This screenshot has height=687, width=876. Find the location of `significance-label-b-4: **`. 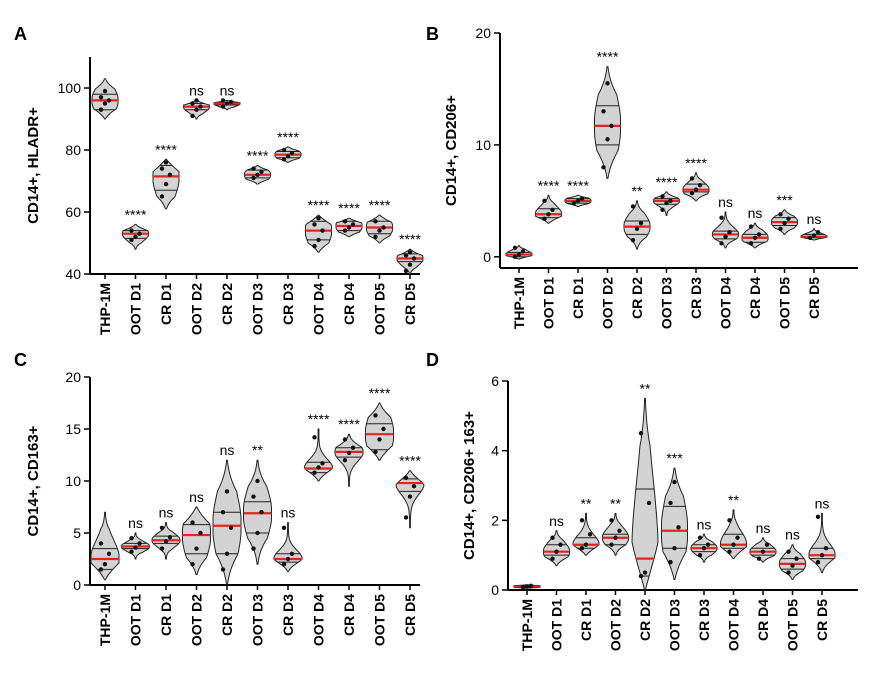

significance-label-b-4: ** is located at coordinates (637, 191).